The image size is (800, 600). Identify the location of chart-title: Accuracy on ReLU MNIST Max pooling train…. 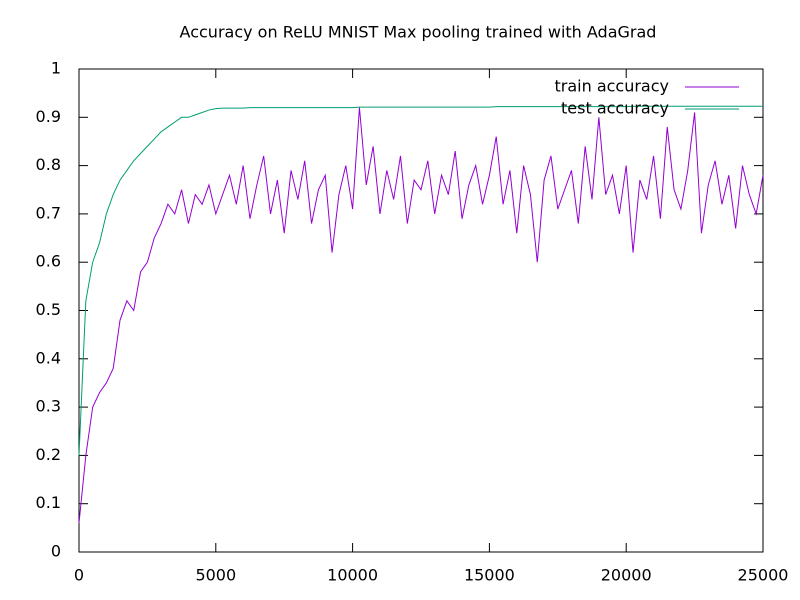
(418, 32).